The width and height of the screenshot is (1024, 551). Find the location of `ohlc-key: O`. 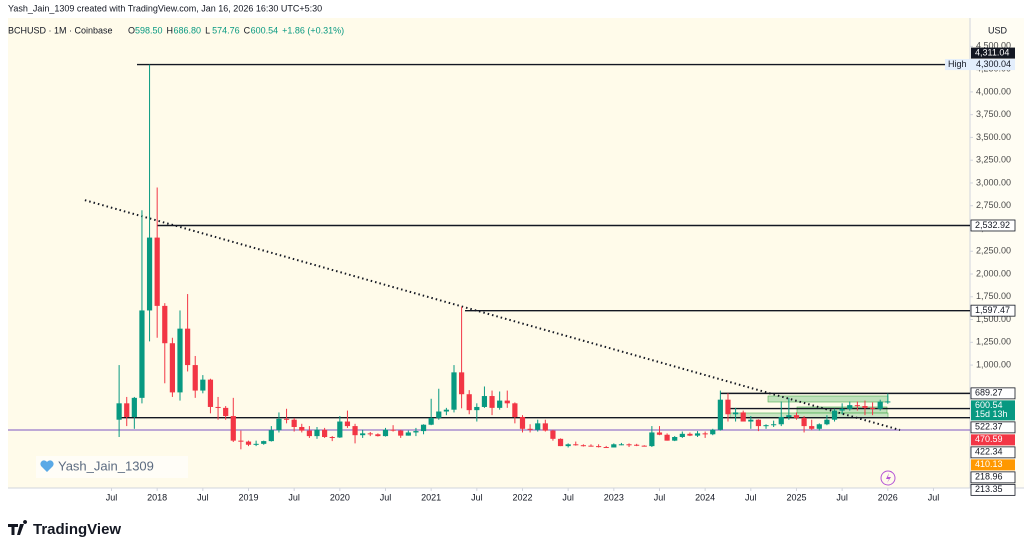

ohlc-key: O is located at coordinates (131, 30).